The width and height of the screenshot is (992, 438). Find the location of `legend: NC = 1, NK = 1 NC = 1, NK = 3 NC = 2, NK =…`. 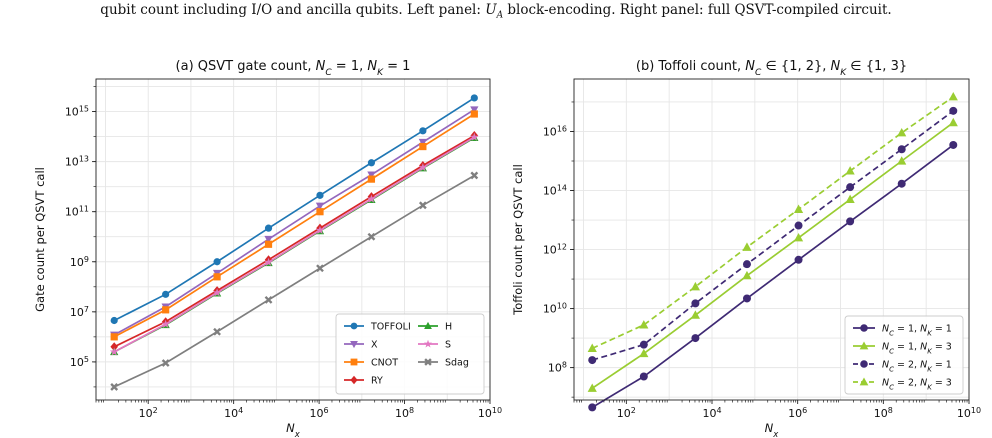

legend: NC = 1, NK = 1 NC = 1, NK = 3 NC = 2, NK =… is located at coordinates (904, 355).